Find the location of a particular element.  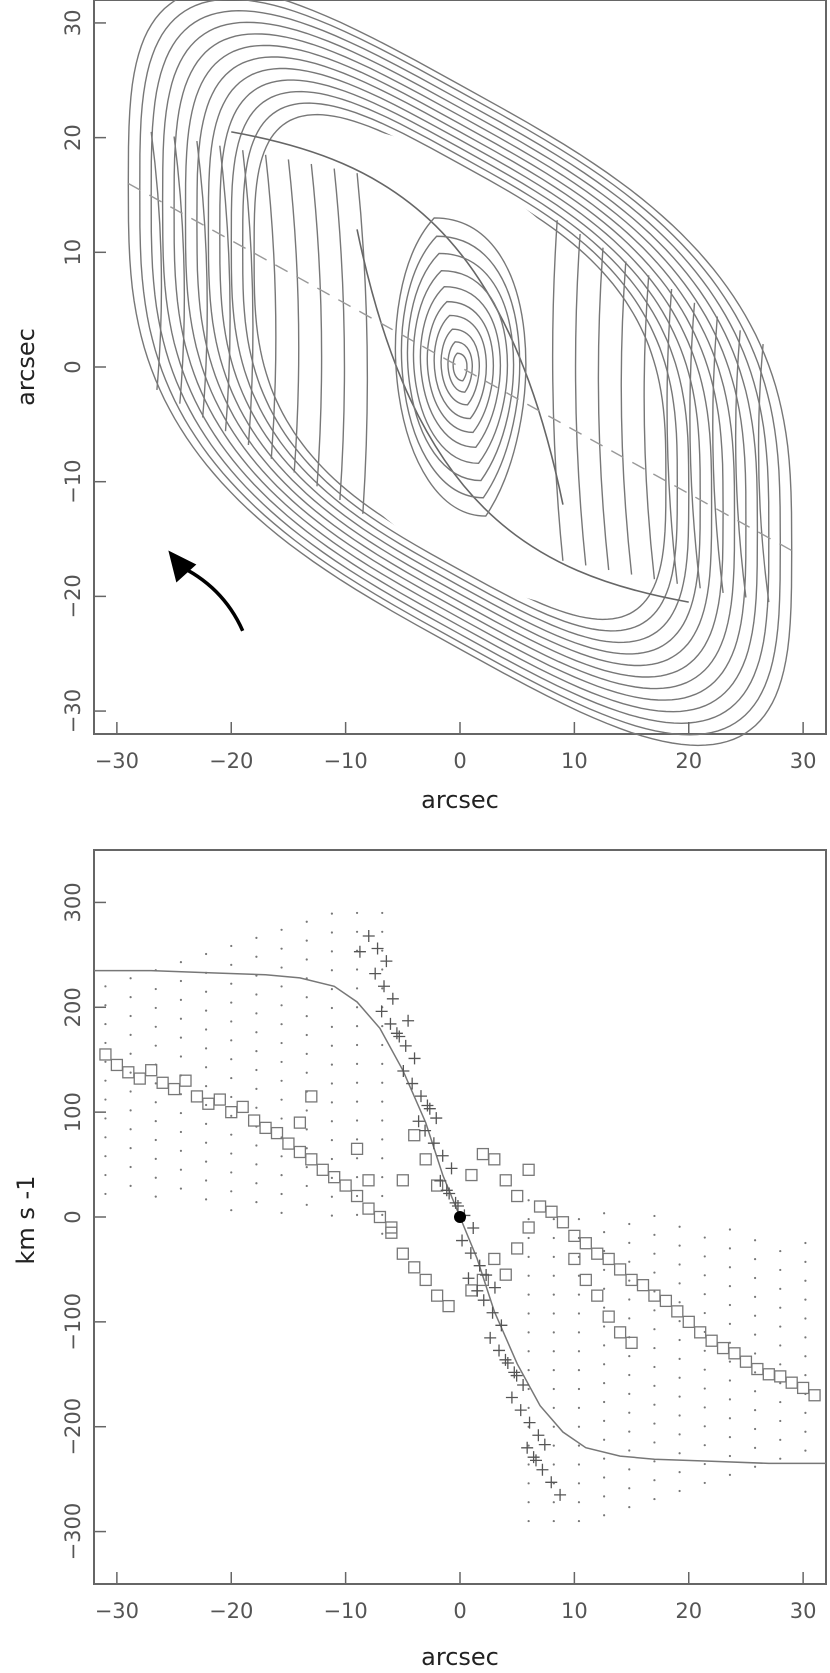

y-tick-label: 10 is located at coordinates (73, 252).